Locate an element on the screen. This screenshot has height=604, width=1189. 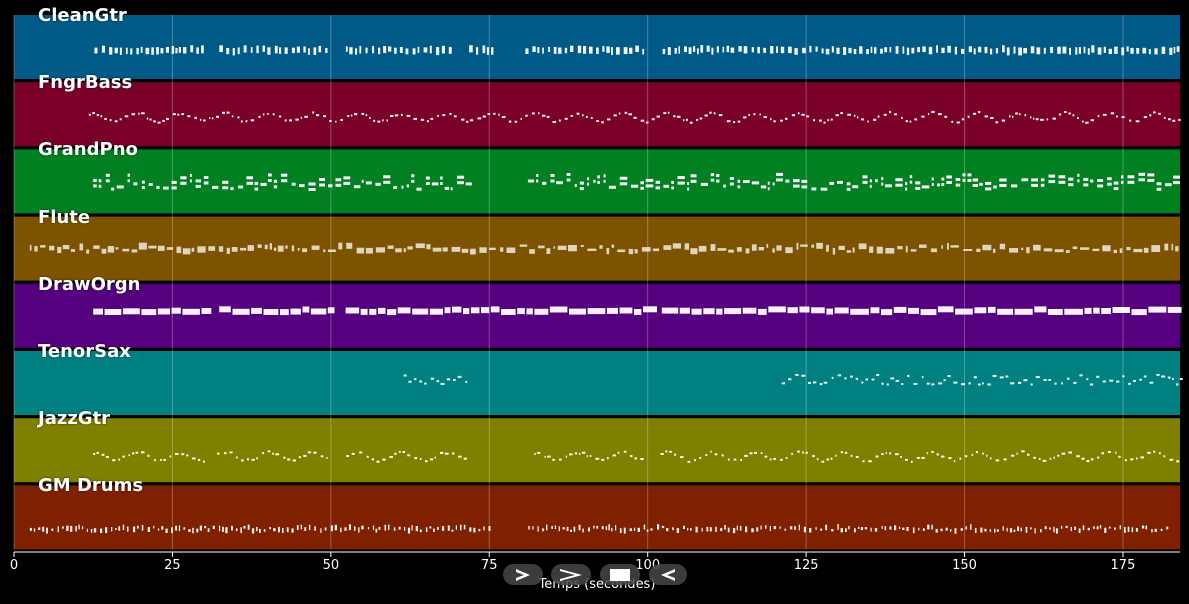
rewind-button is located at coordinates (668, 574).